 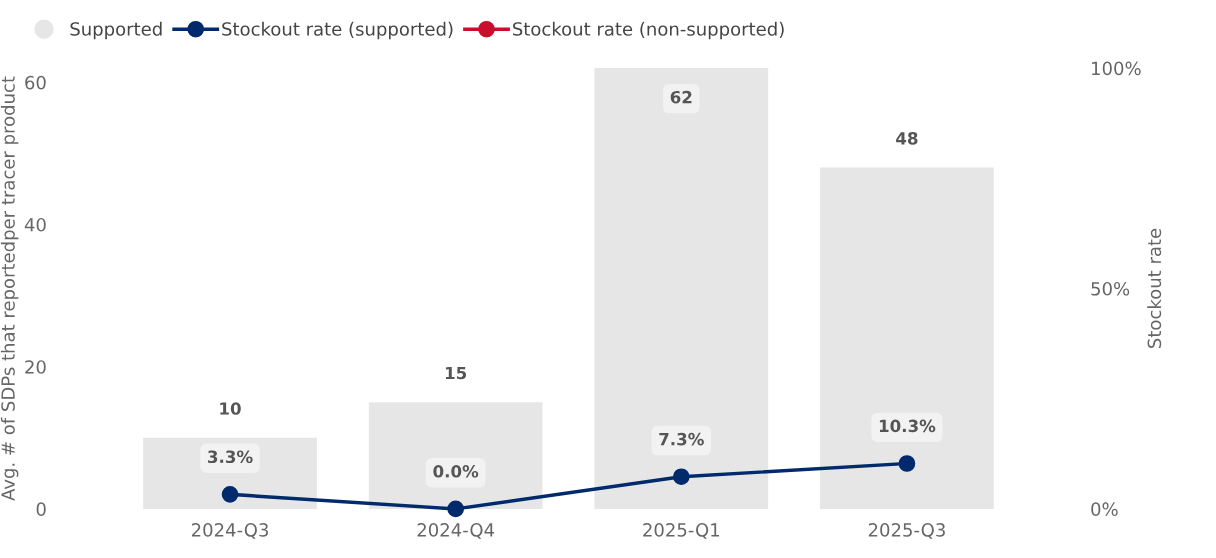 I want to click on y-tick-label: 20, so click(x=35, y=367).